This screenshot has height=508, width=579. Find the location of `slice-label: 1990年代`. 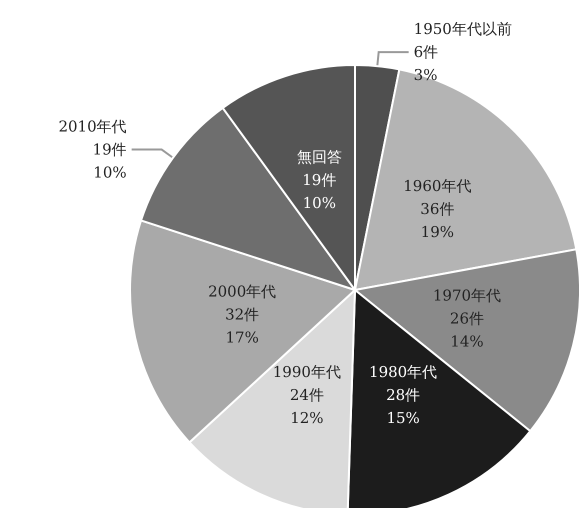

slice-label: 1990年代 is located at coordinates (306, 371).